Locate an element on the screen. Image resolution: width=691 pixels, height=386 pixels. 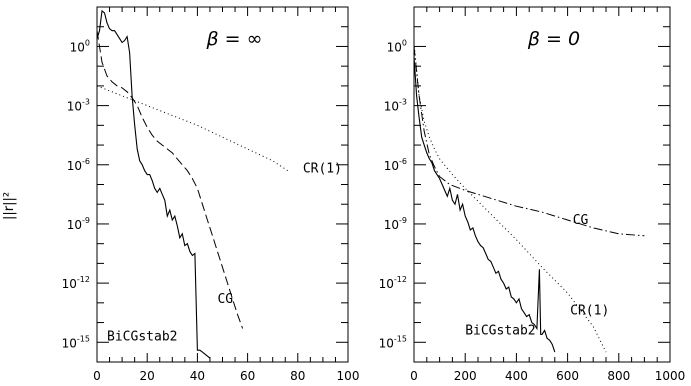
y-axis-label: ||r||² is located at coordinates (9, 206).